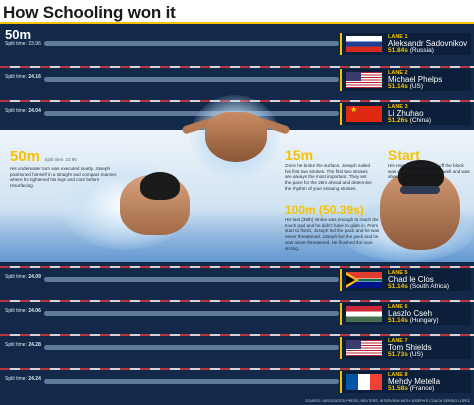 This screenshot has width=474, height=405. What do you see at coordinates (428, 43) in the screenshot?
I see `swimmer-name: Aleksandr Sadovnikov` at bounding box center [428, 43].